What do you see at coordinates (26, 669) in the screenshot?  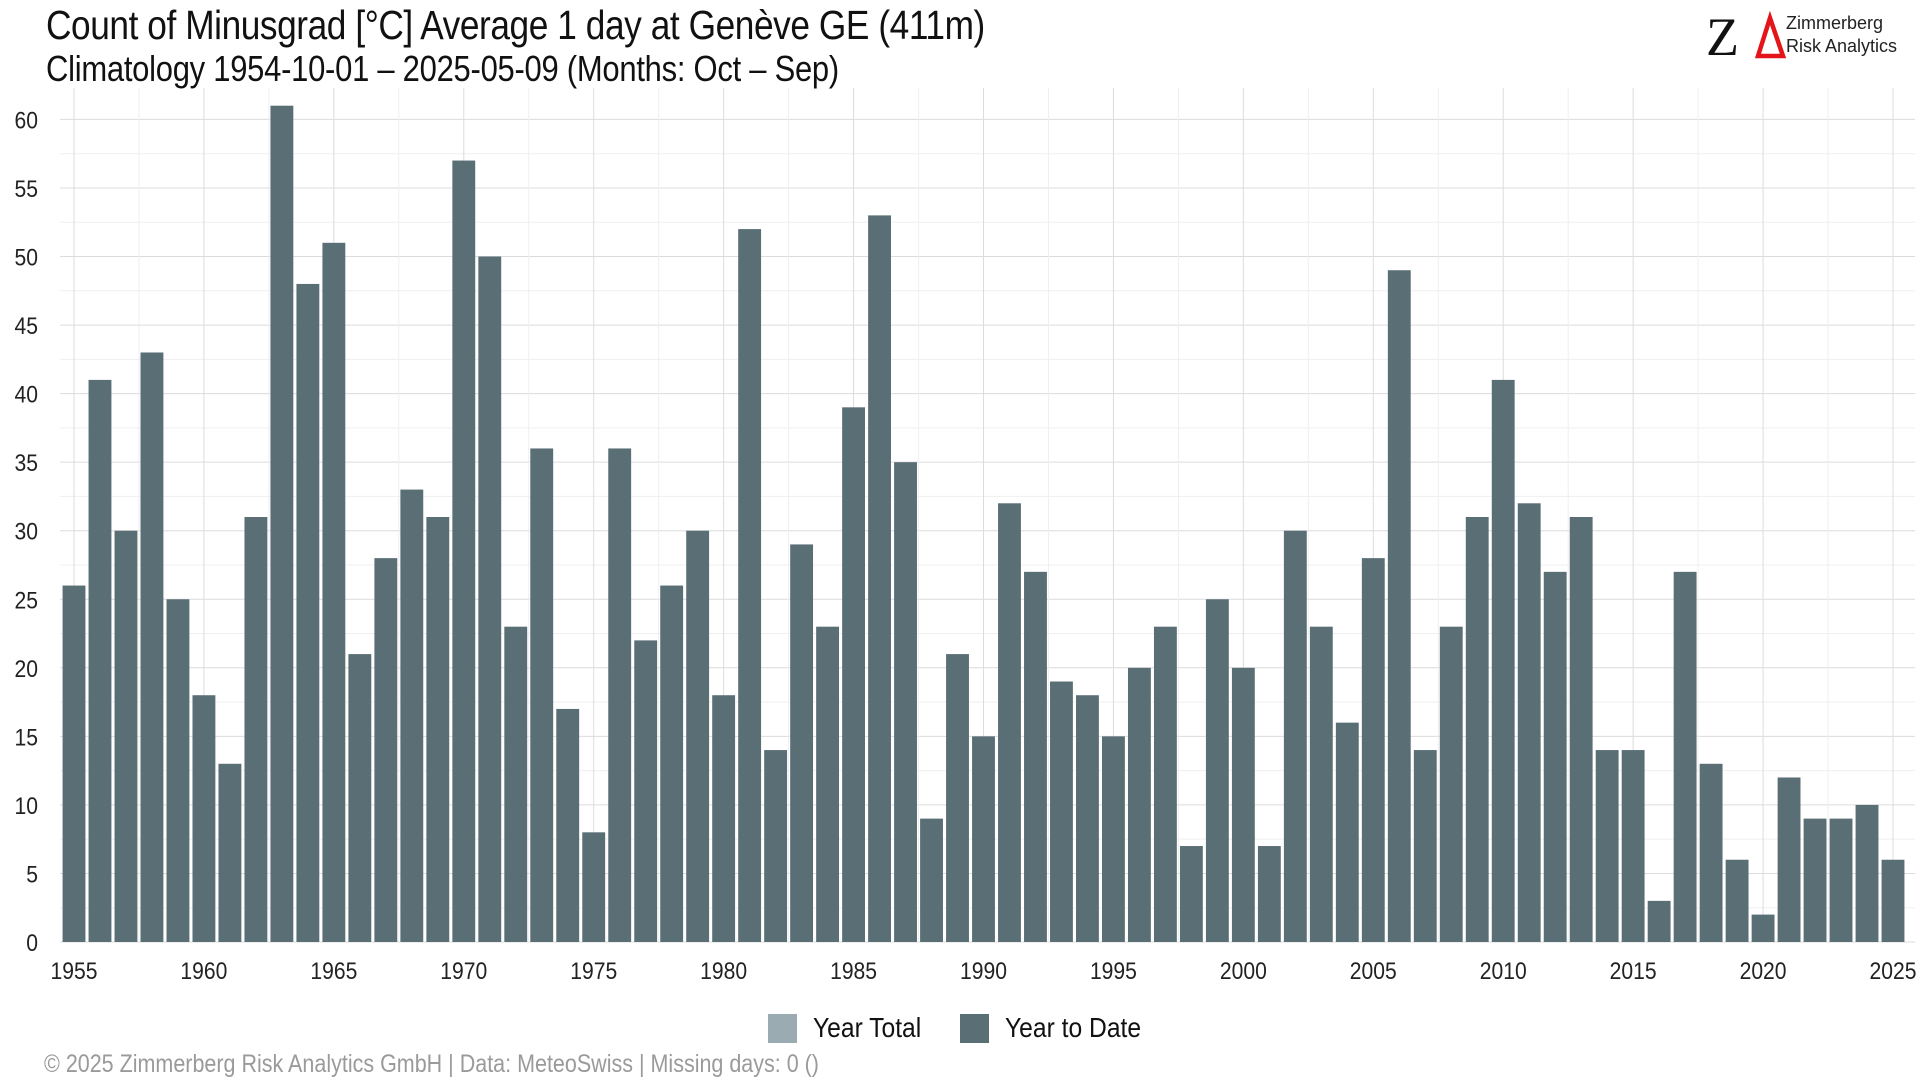 I see `y-tick-label: 20` at bounding box center [26, 669].